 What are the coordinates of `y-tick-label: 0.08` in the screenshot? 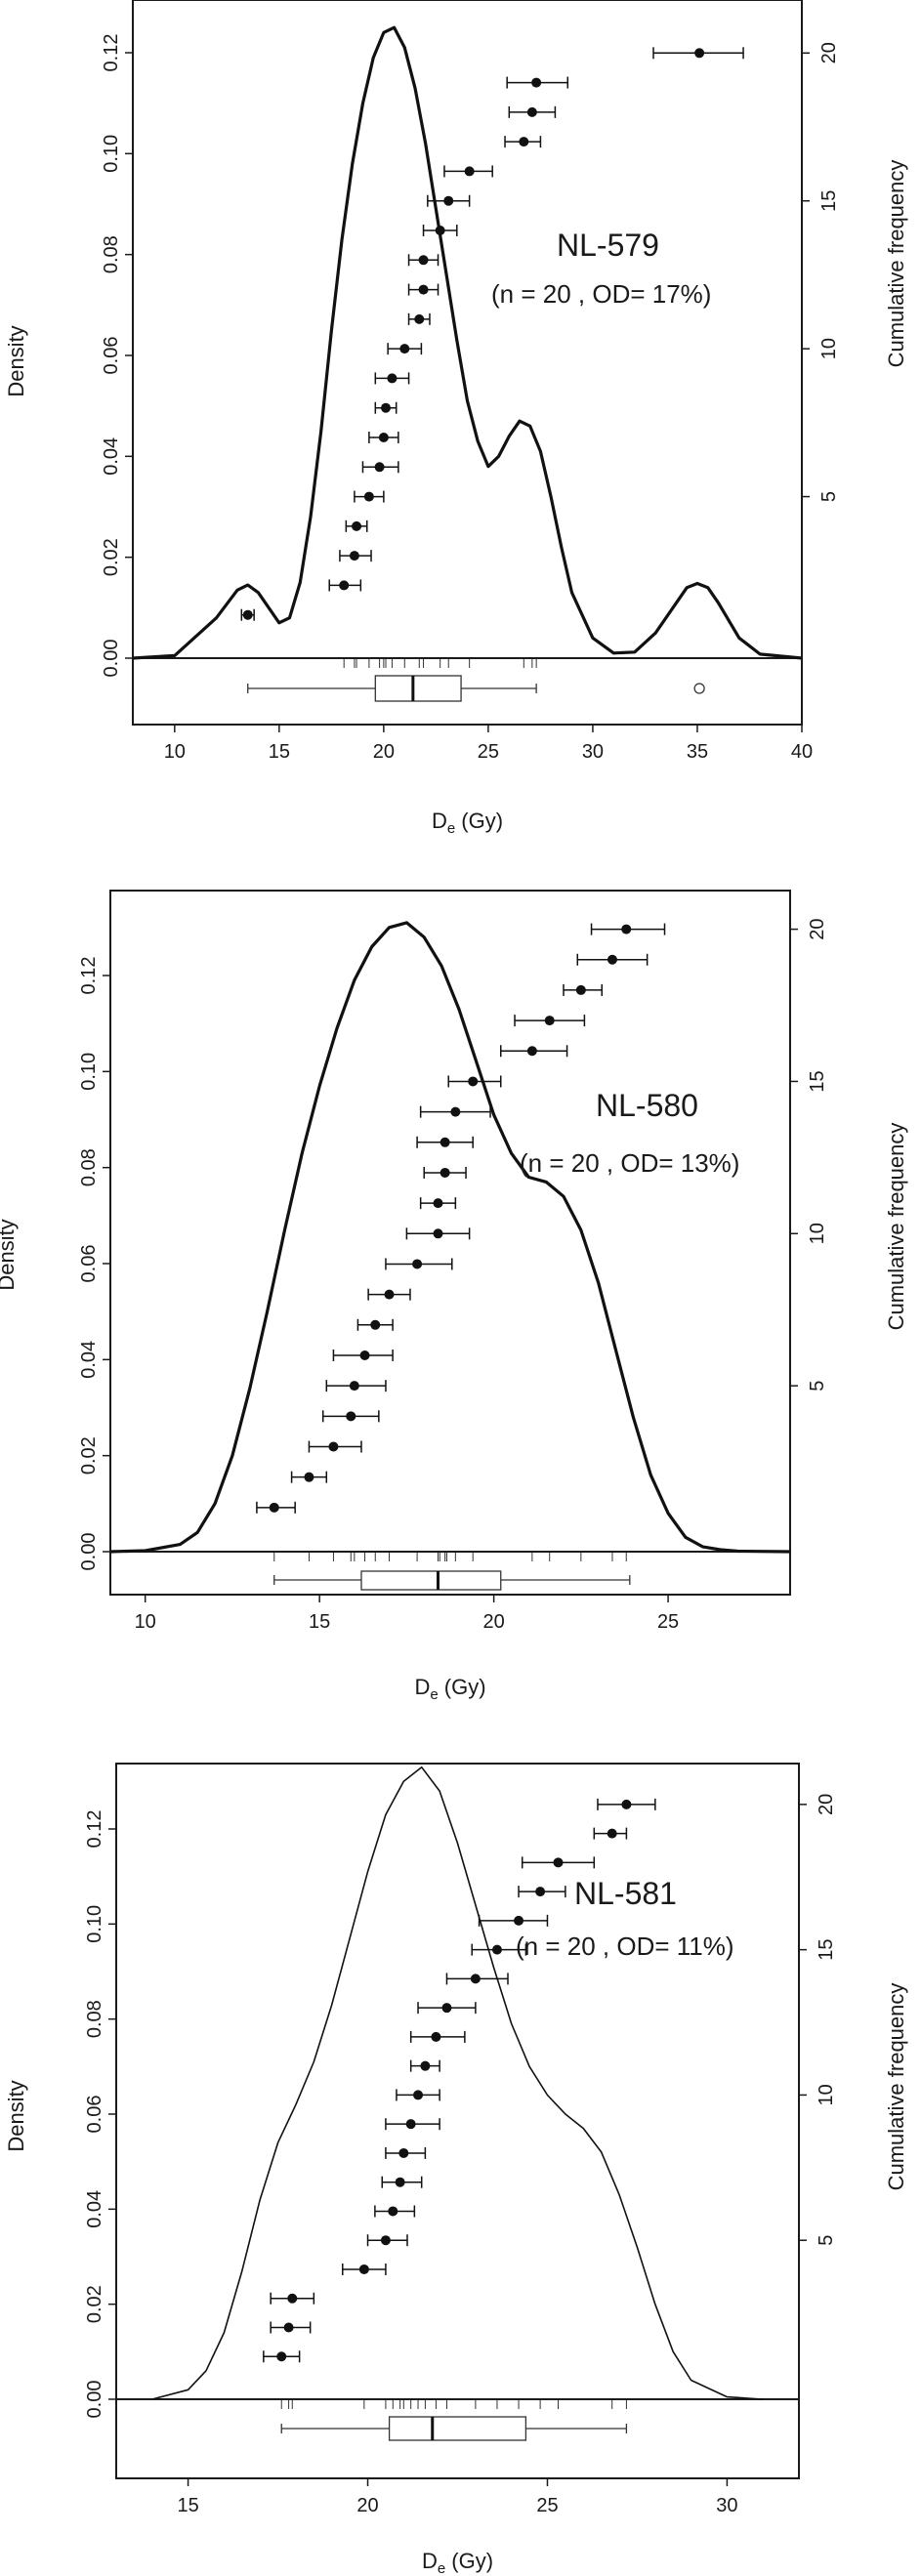 It's located at (111, 254).